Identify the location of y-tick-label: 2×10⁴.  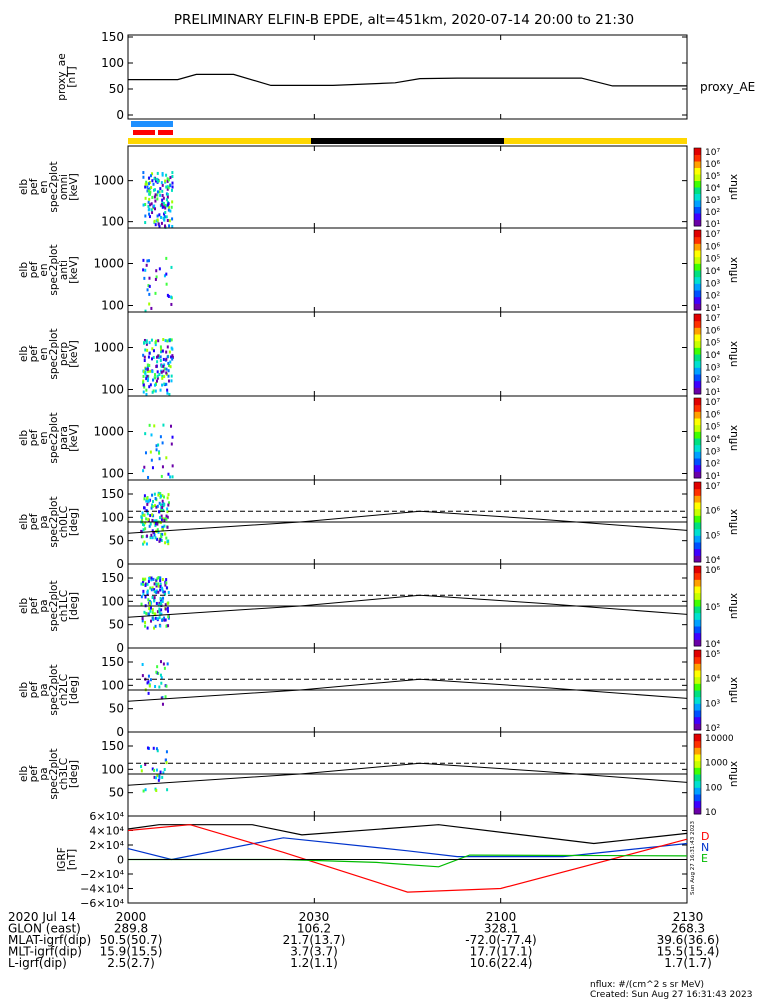
(106, 845).